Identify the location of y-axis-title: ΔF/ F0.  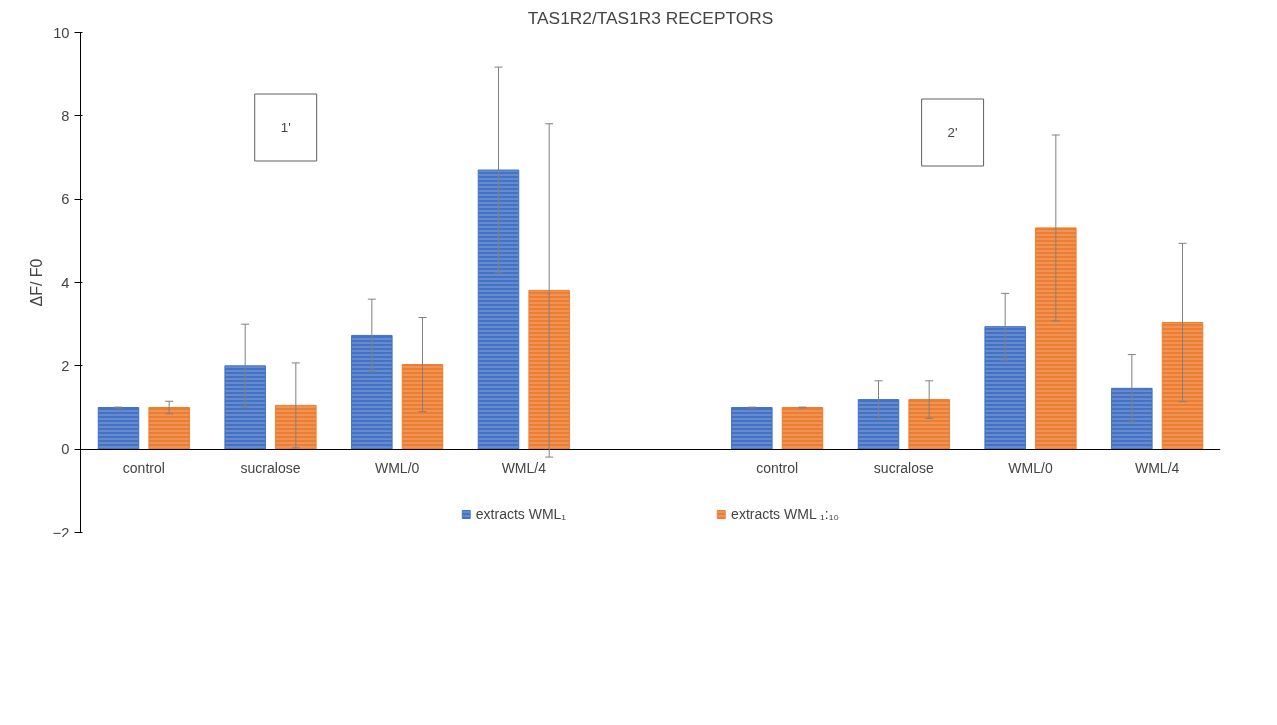
(36, 282).